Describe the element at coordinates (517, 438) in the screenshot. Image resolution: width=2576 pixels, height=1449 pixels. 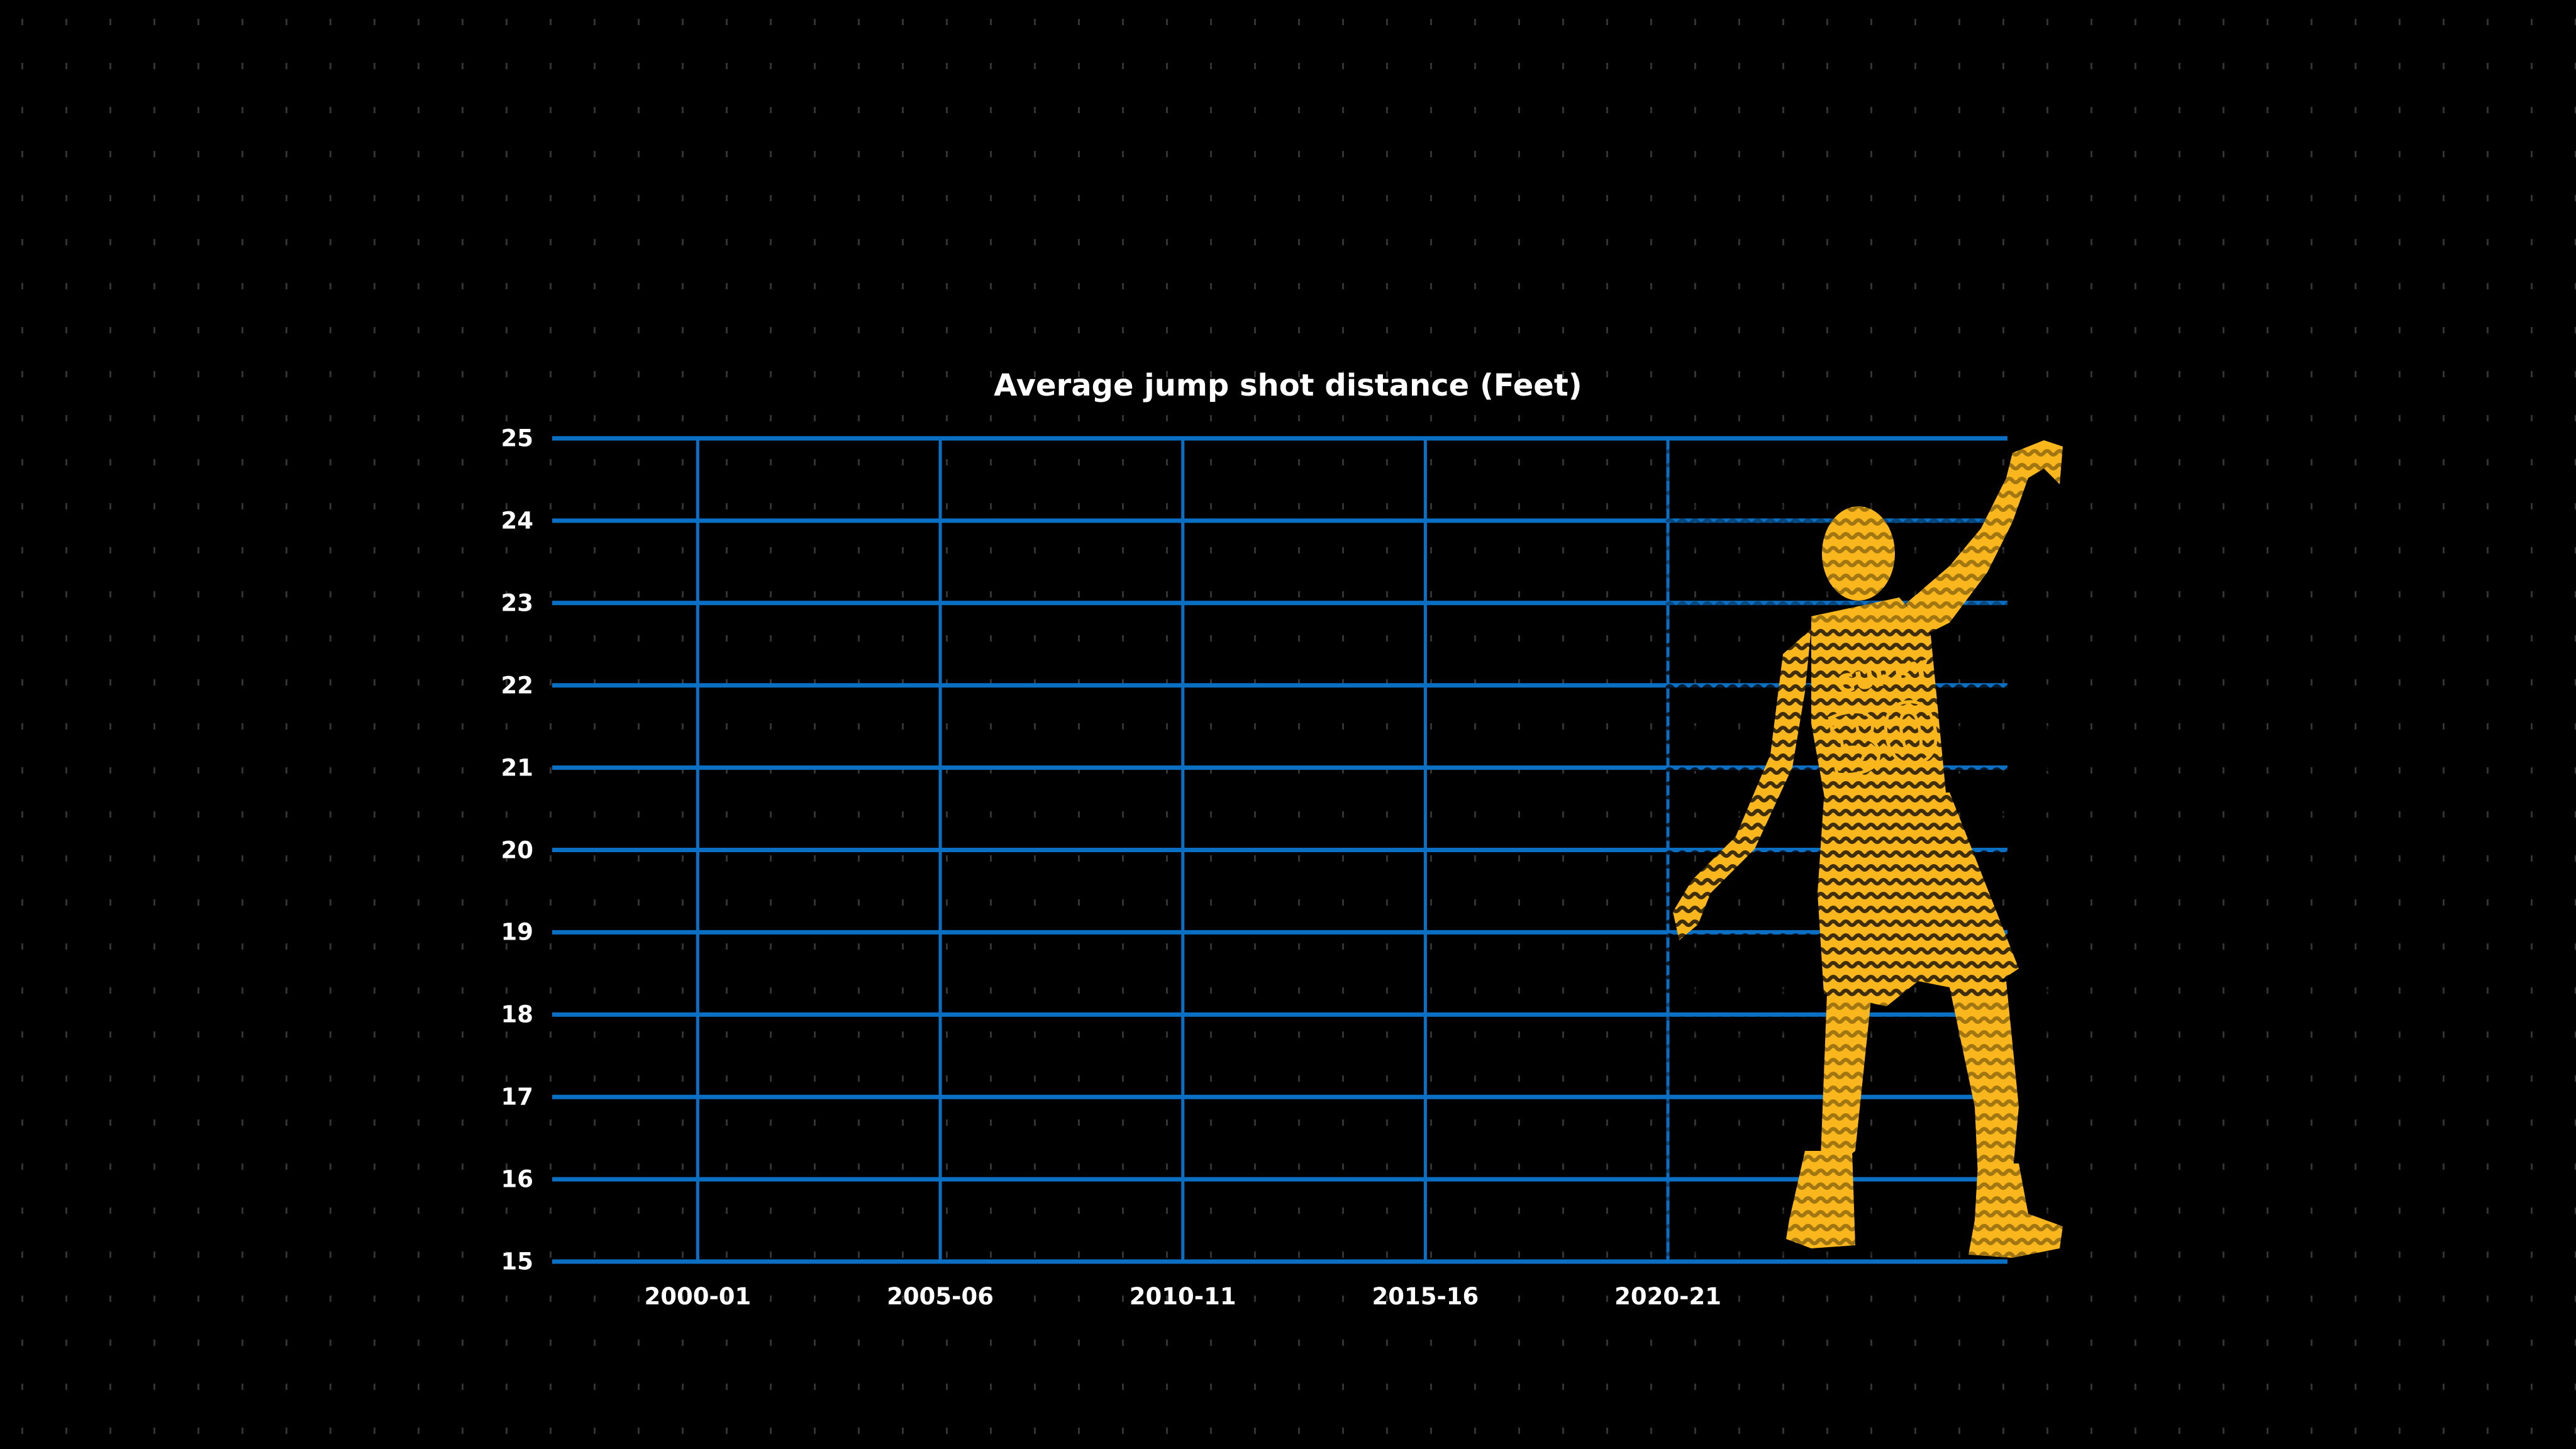
I see `y-tick-label: 25` at that location.